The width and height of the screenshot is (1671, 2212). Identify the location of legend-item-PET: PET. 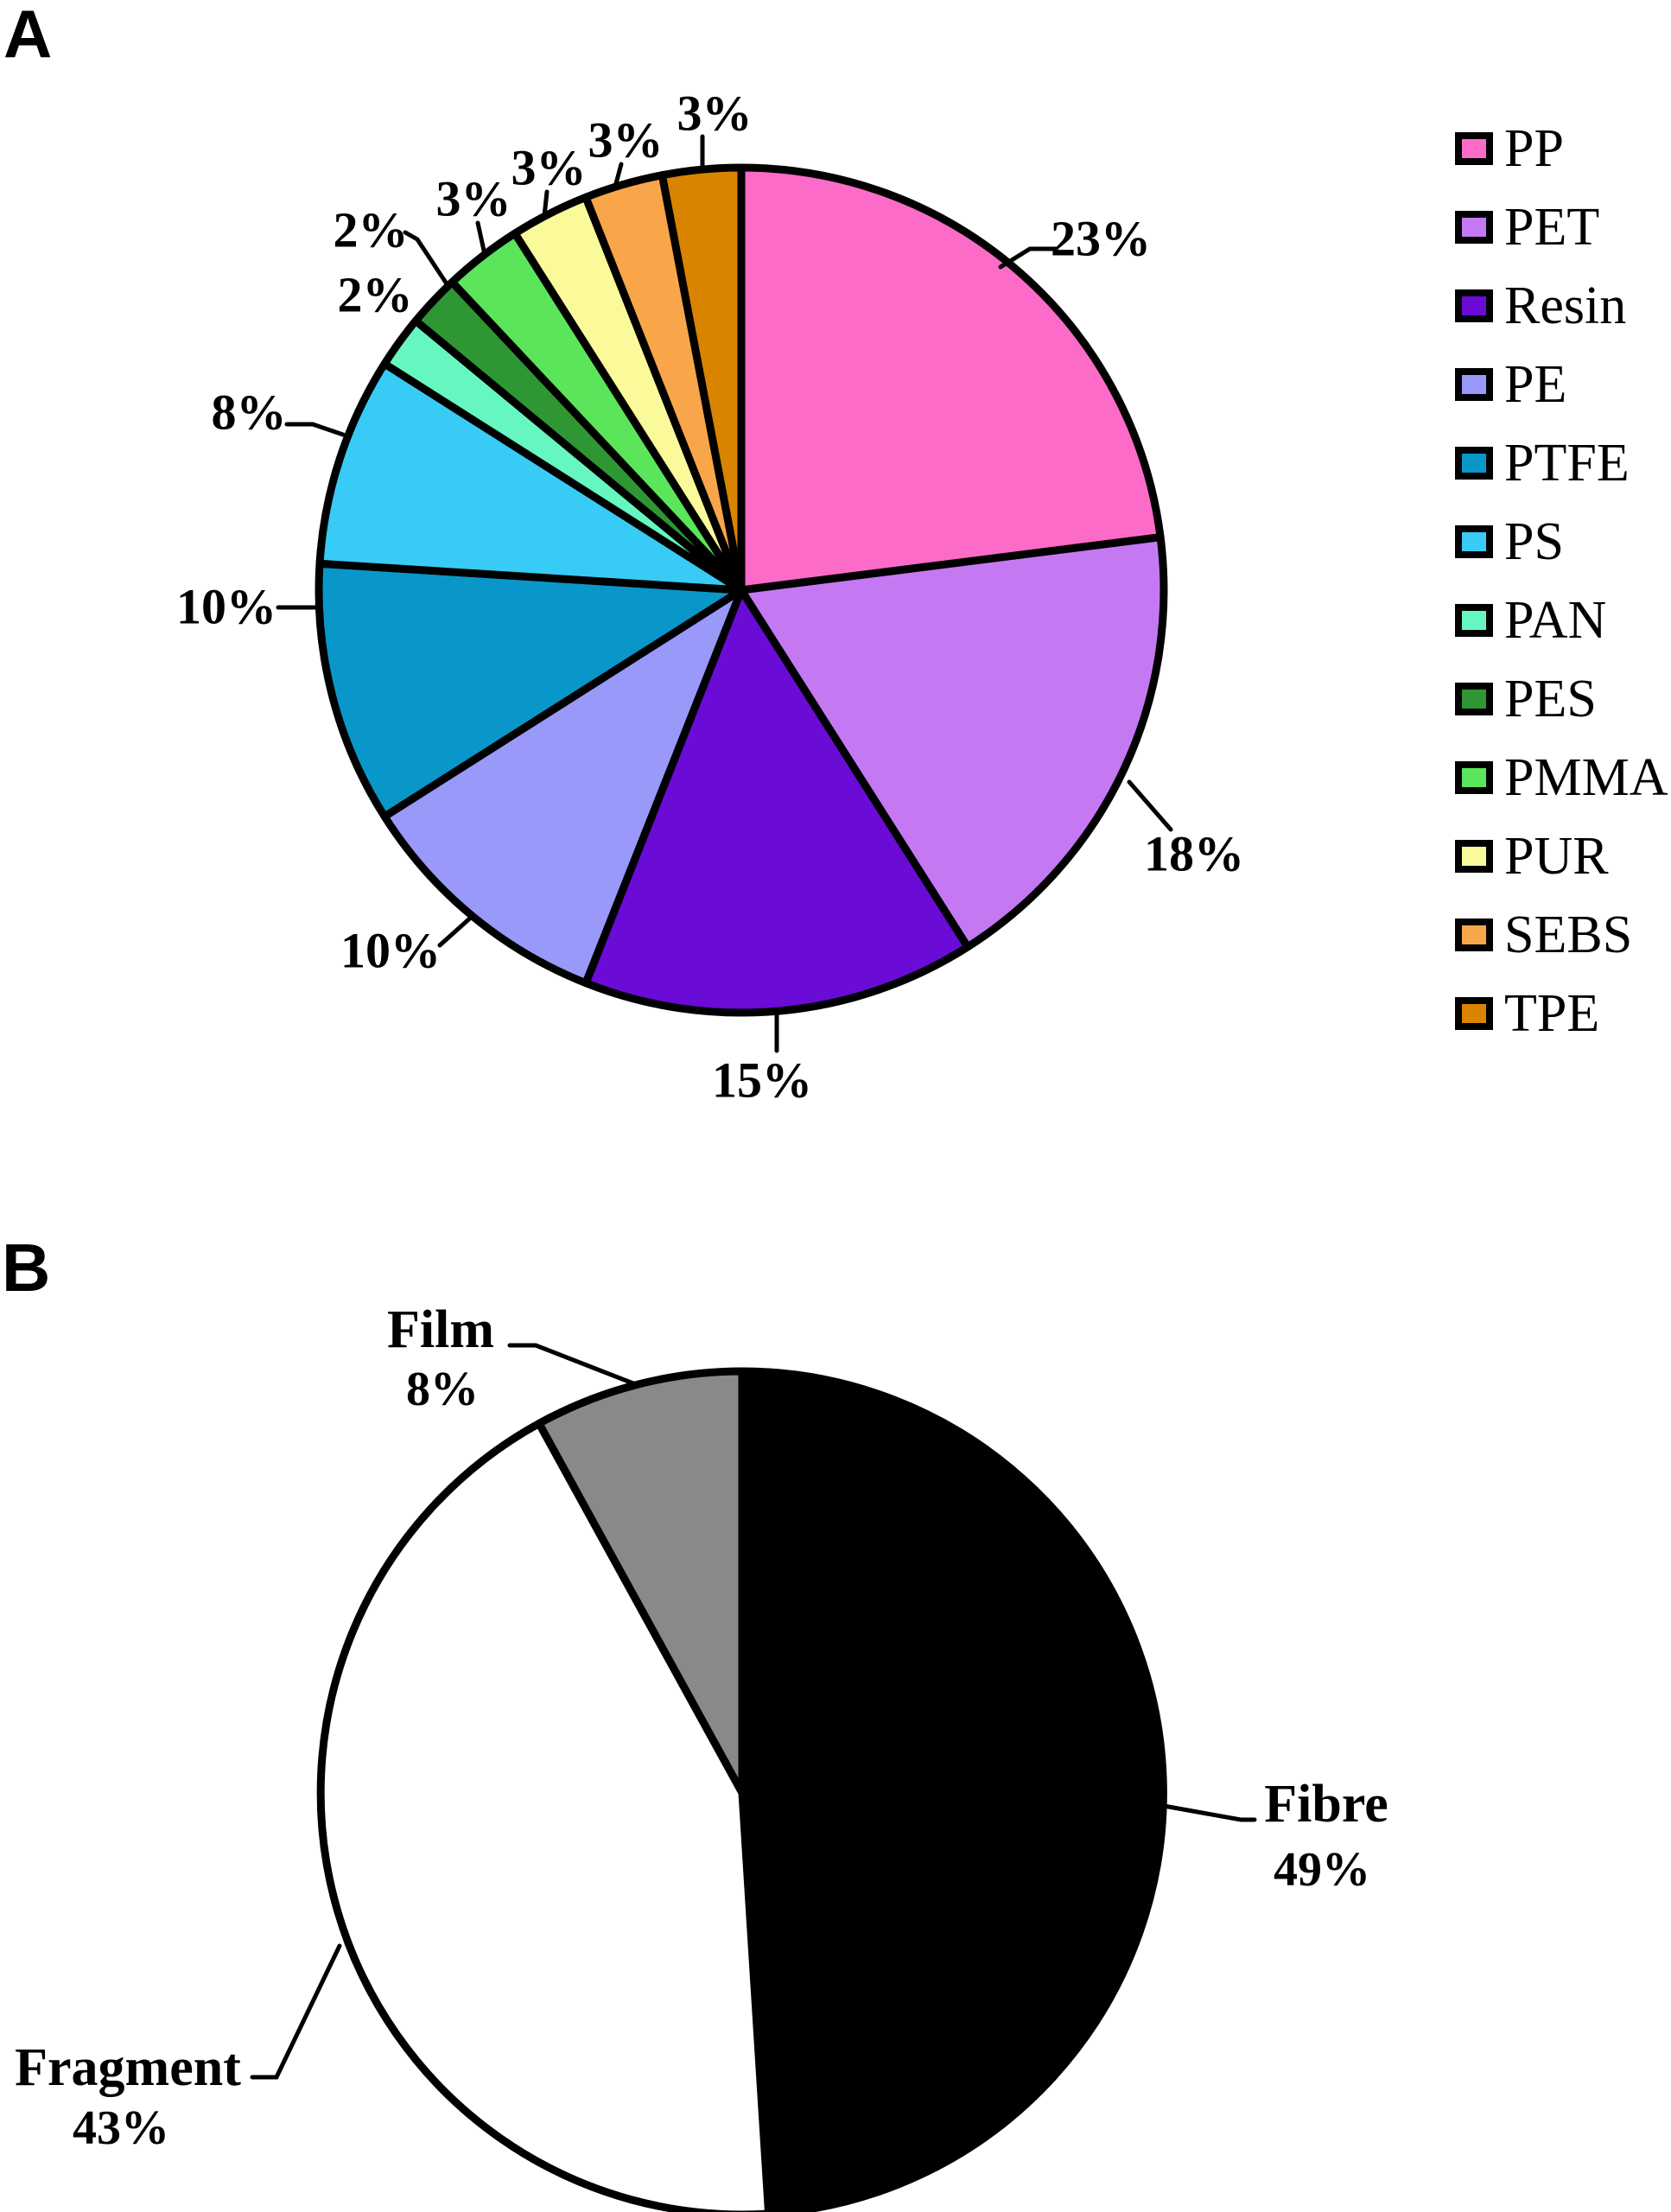
(1561, 227).